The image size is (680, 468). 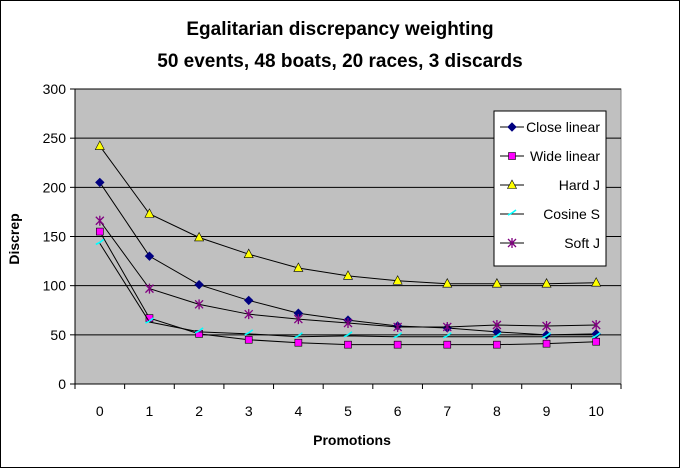 I want to click on legend-marker-close-linear, so click(x=512, y=127).